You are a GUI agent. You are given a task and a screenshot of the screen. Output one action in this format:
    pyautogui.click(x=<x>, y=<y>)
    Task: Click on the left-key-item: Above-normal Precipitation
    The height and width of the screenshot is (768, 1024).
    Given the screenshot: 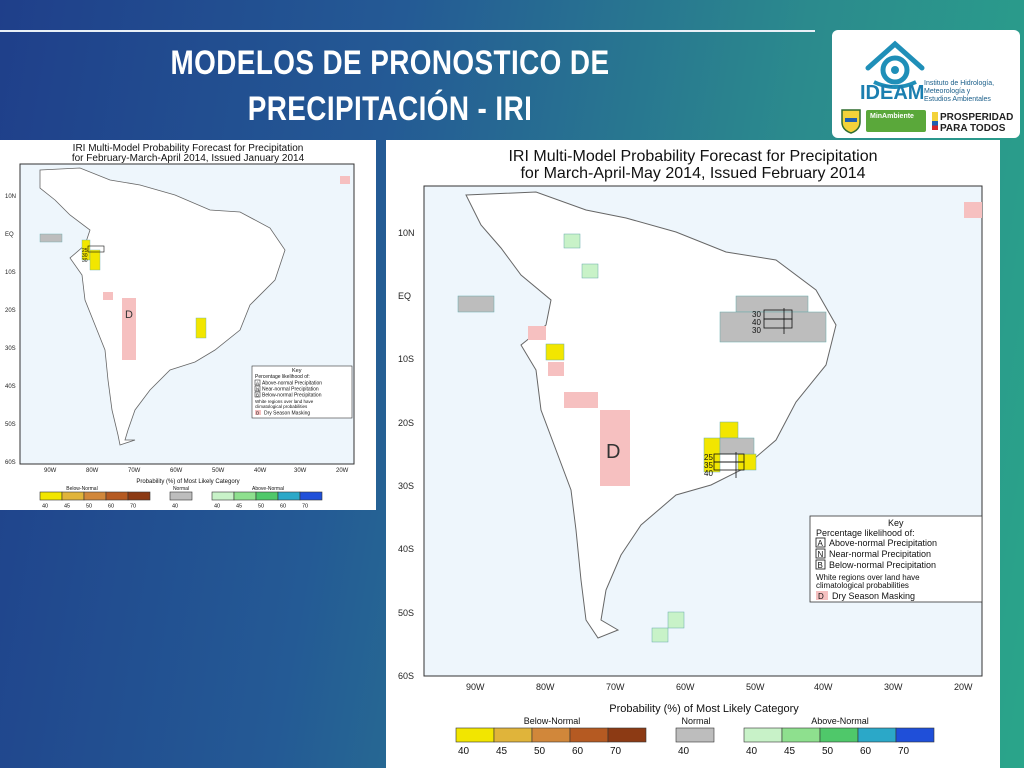 What is the action you would take?
    pyautogui.click(x=292, y=384)
    